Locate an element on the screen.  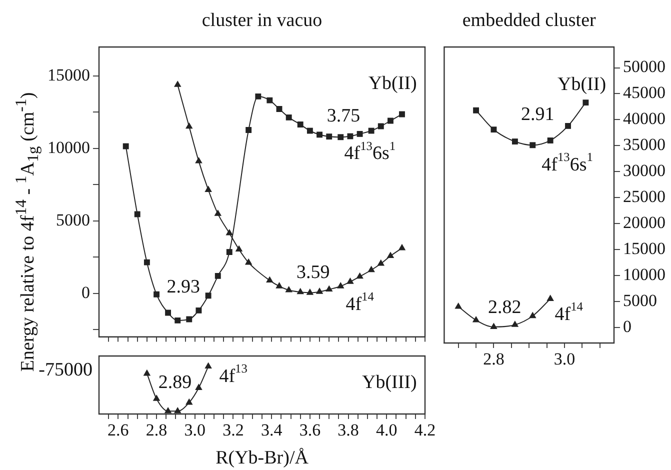
x-tick-label: 3.6 is located at coordinates (310, 430).